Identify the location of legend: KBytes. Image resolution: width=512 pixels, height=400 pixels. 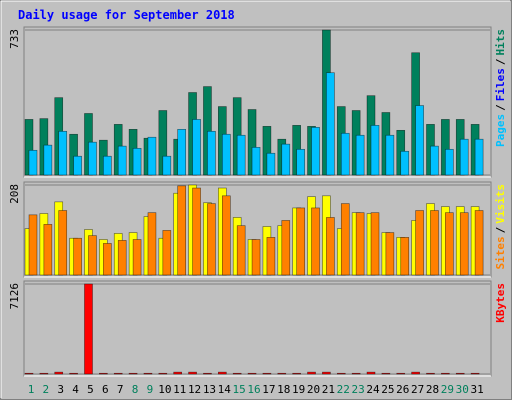
(500, 303).